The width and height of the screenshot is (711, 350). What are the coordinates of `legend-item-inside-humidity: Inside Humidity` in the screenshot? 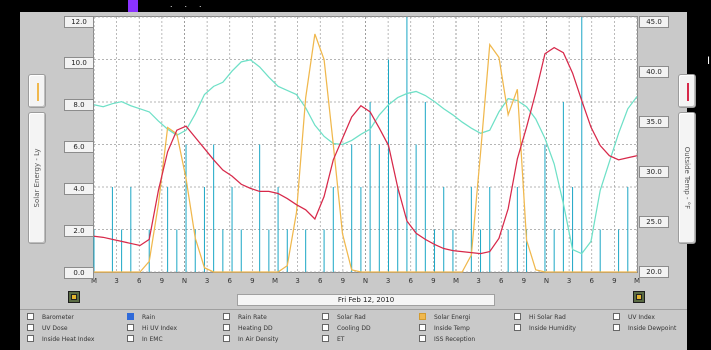 It's located at (545, 329).